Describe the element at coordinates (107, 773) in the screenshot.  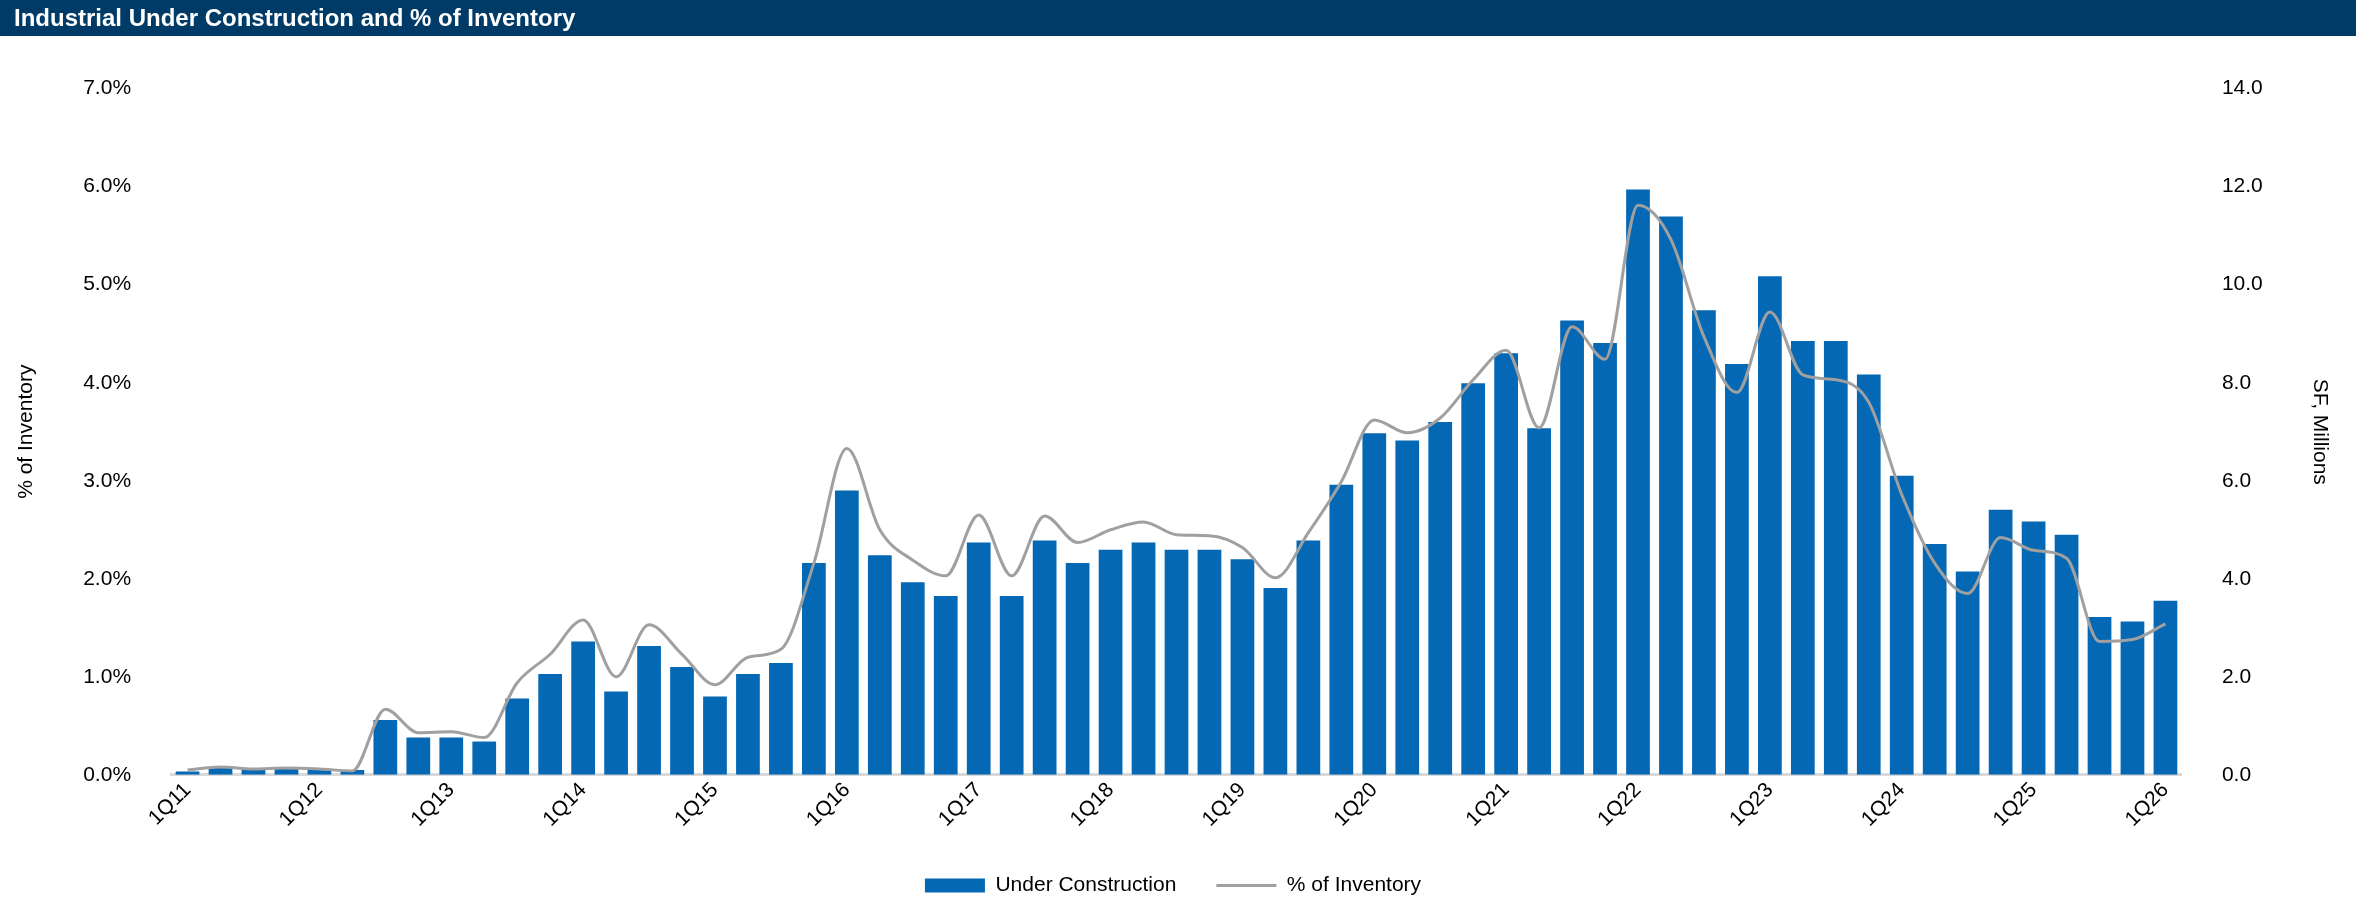
I see `y-tick-label: 0.0%` at that location.